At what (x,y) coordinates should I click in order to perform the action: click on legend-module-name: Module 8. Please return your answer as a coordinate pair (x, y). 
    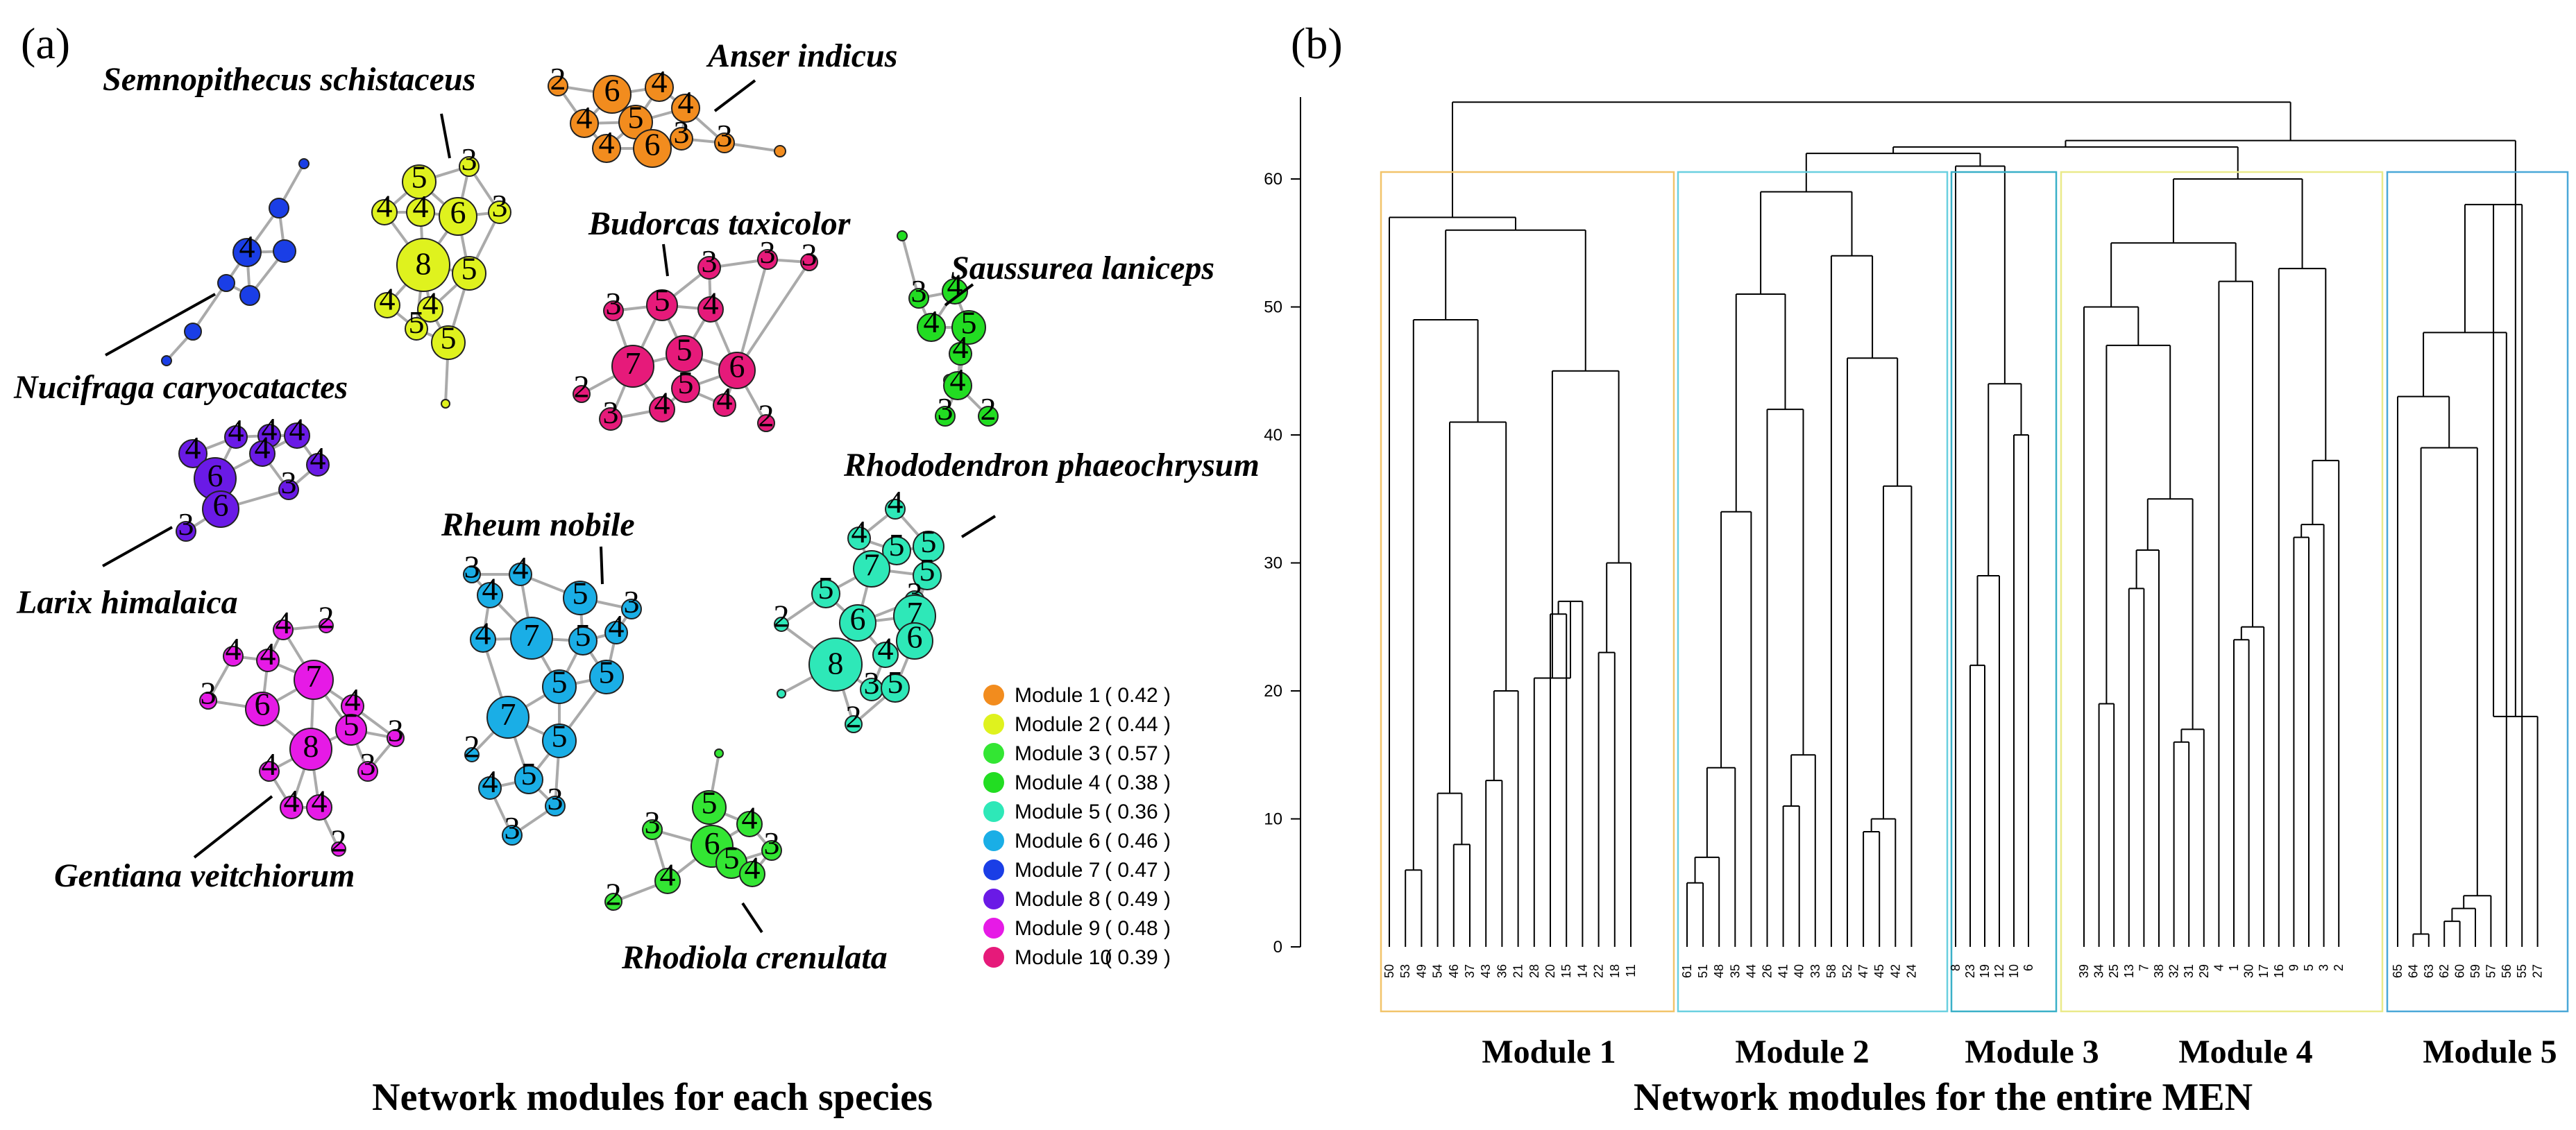
    Looking at the image, I should click on (1057, 899).